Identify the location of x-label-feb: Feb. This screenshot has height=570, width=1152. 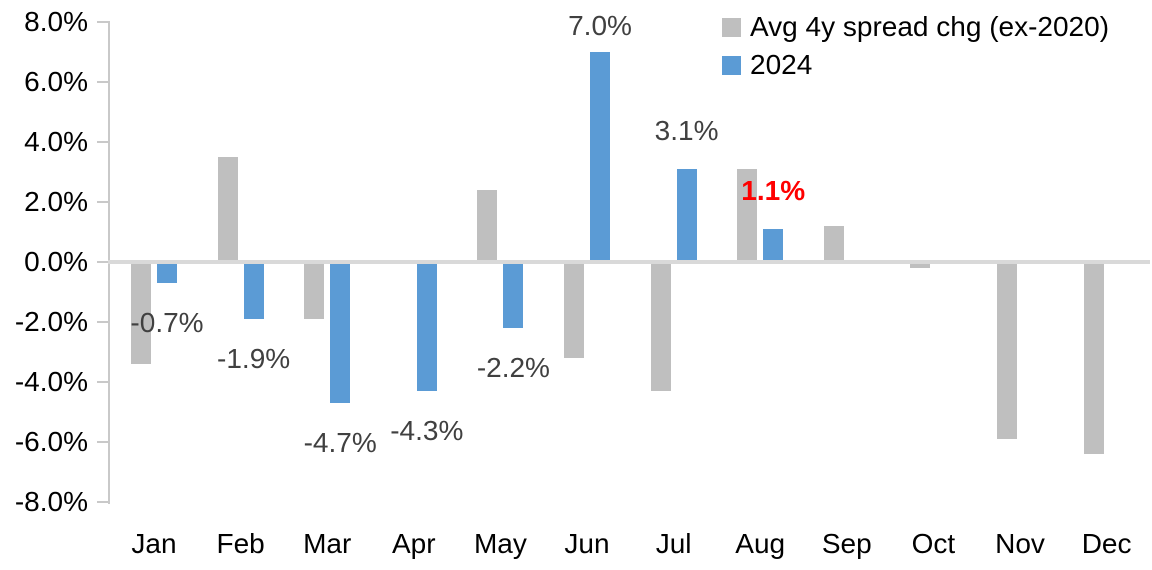
(240, 543).